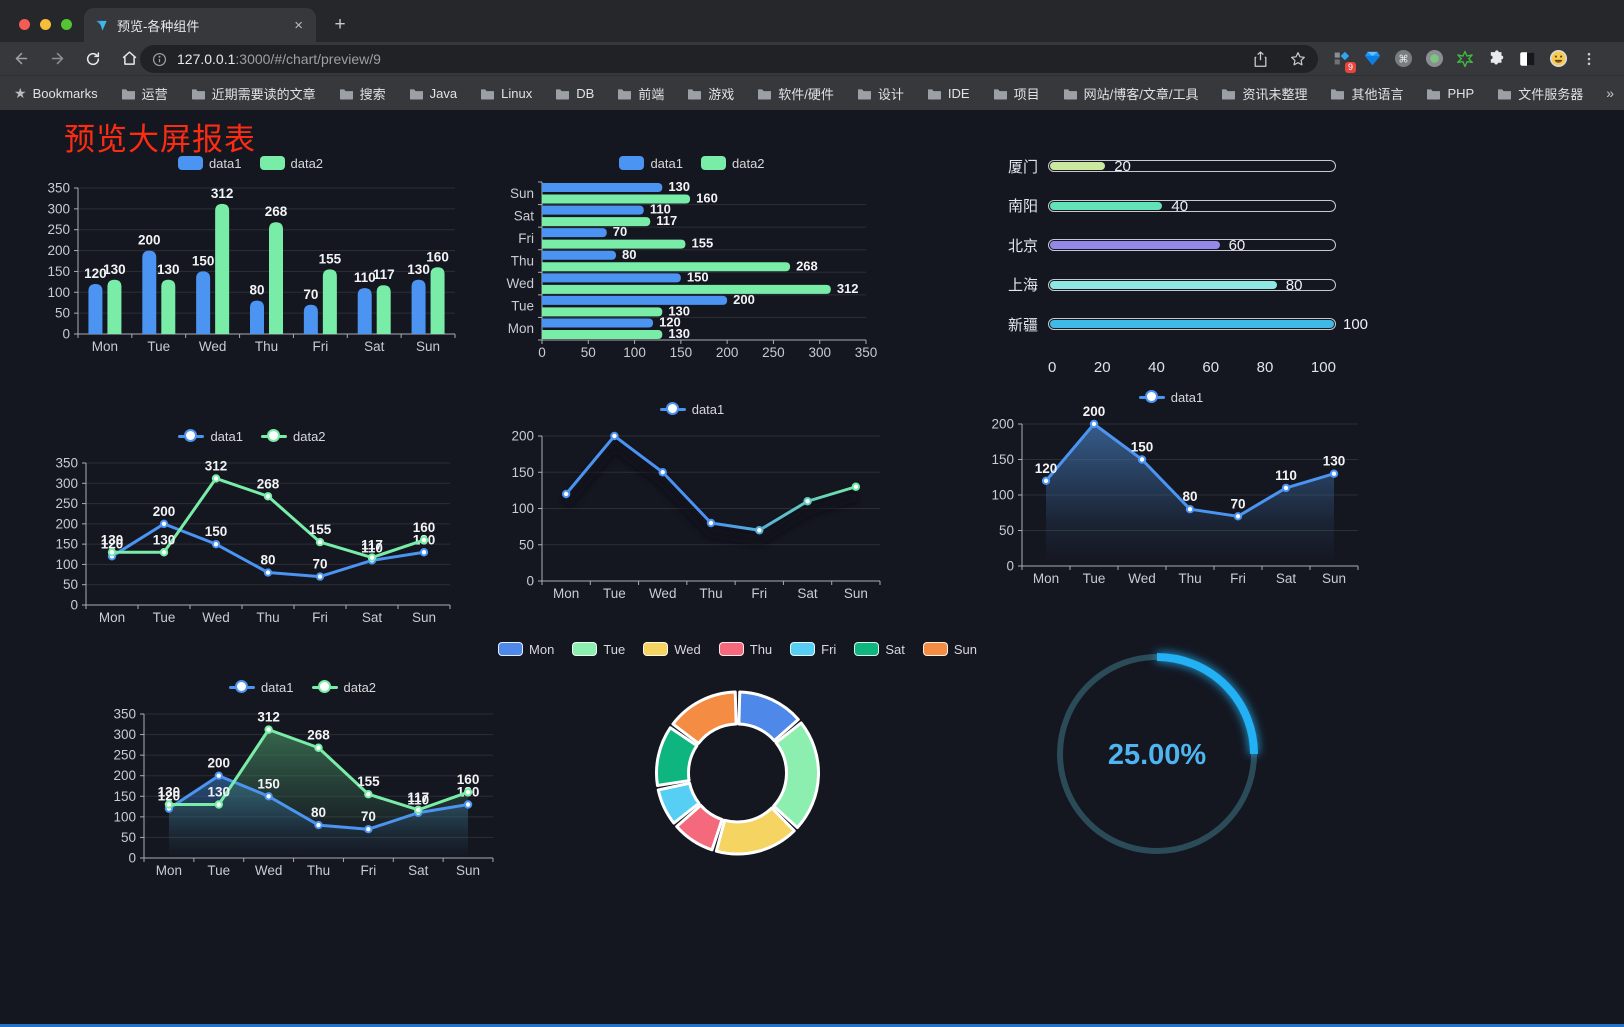  What do you see at coordinates (1052, 367) in the screenshot?
I see `progress-axis-tick: 0` at bounding box center [1052, 367].